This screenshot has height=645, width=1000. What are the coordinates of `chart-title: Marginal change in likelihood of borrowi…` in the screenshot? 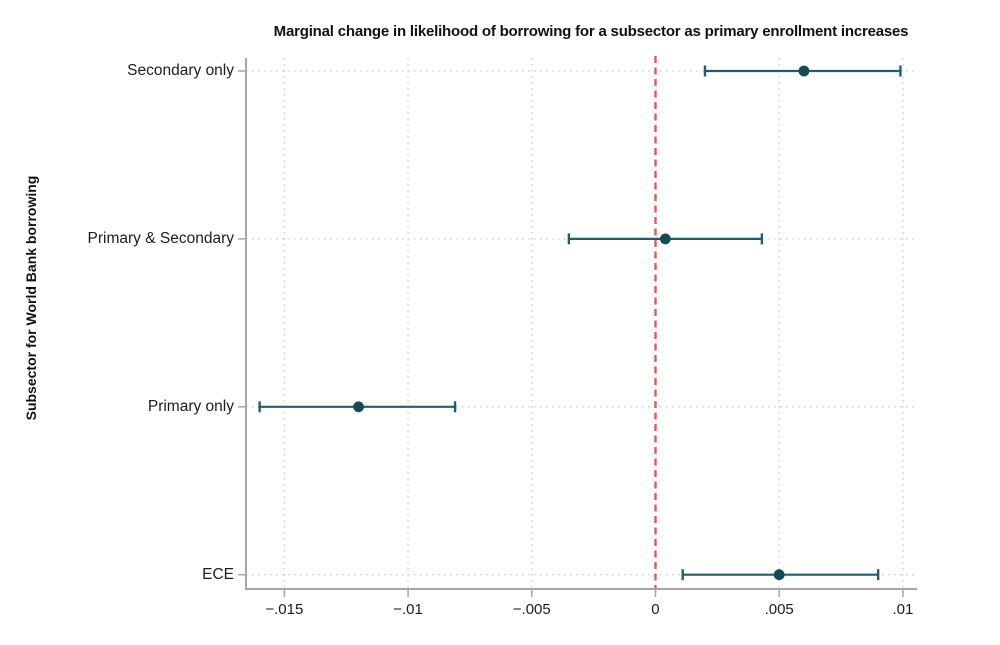 It's located at (591, 31).